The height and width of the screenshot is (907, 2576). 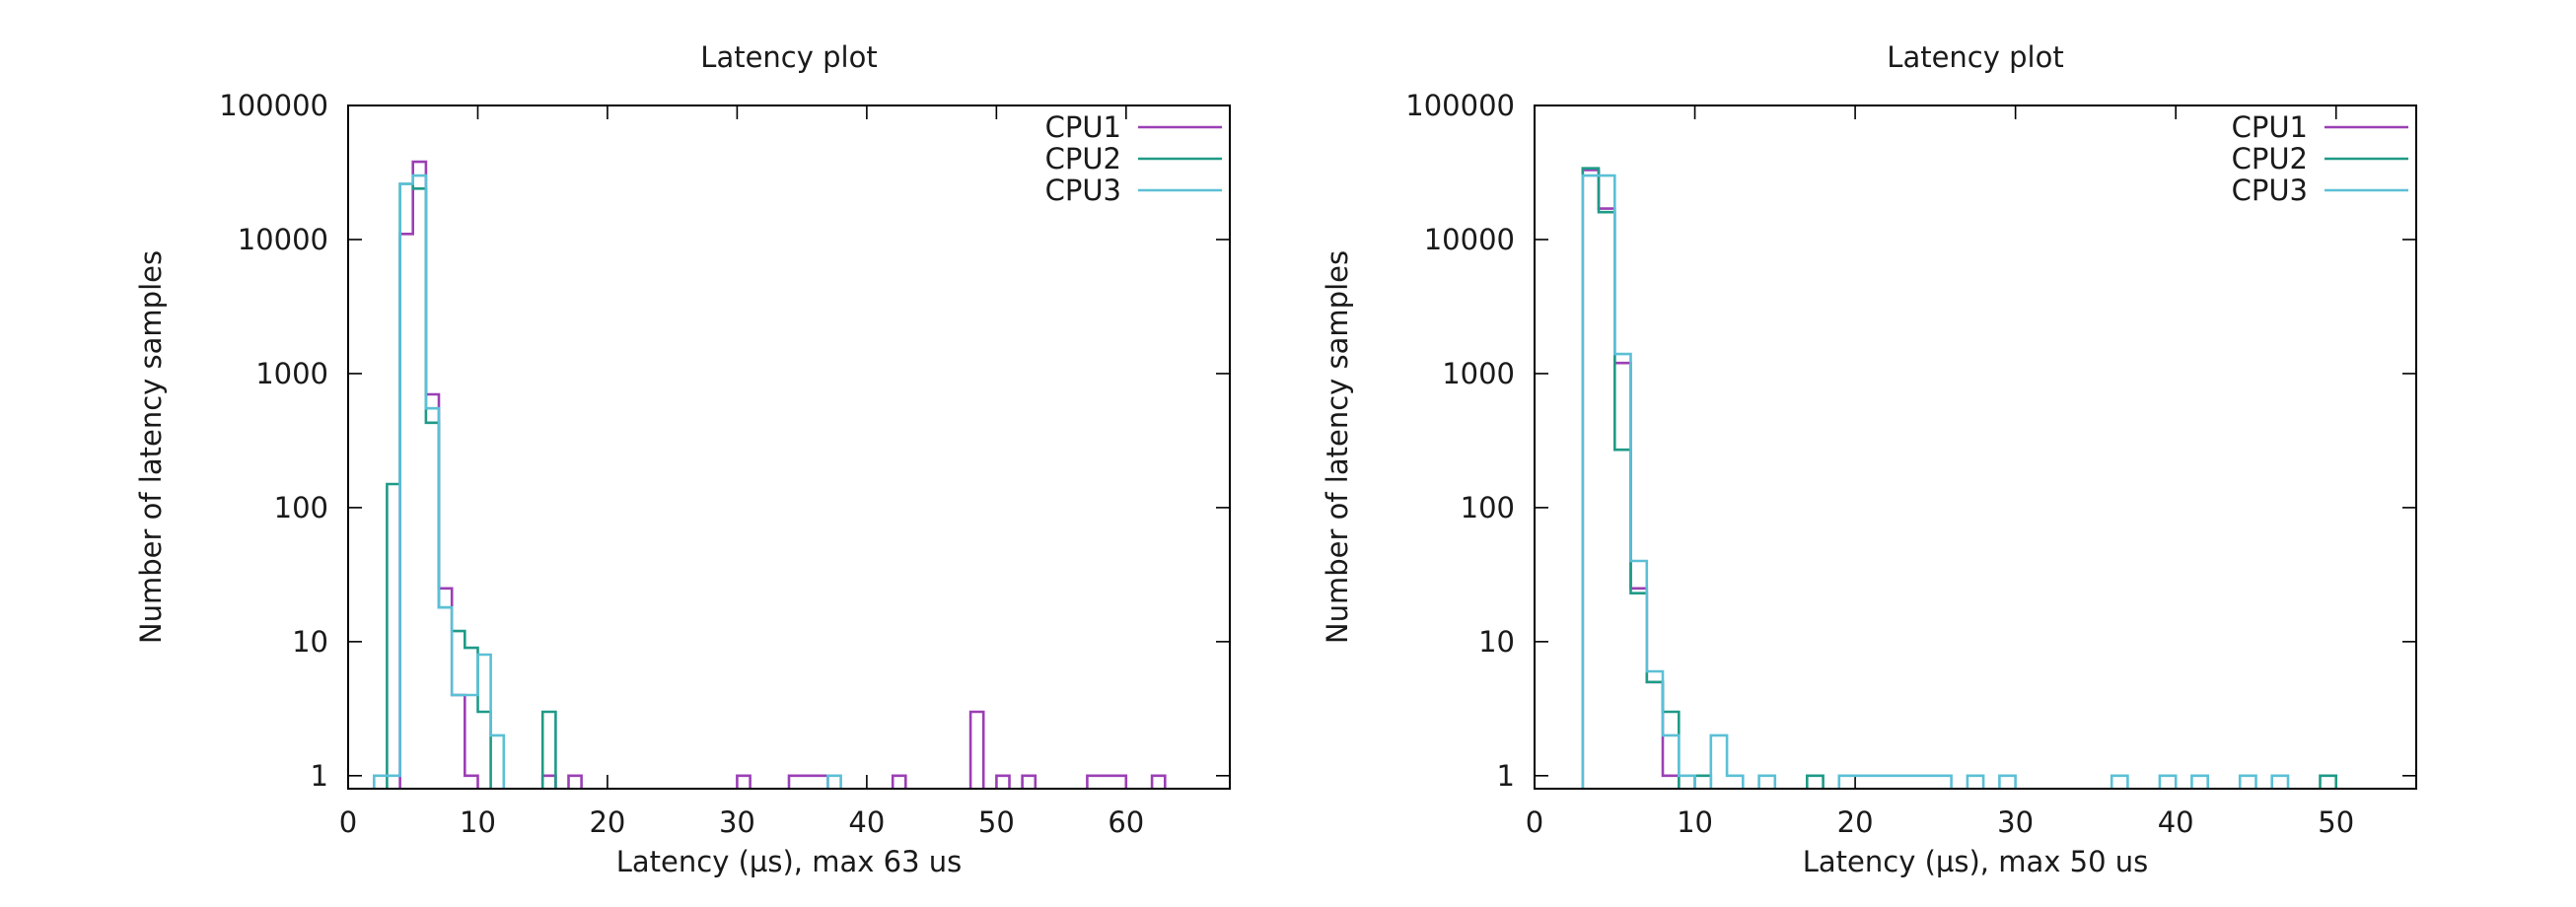 What do you see at coordinates (789, 861) in the screenshot?
I see `x-axis-label: Latency (µs), max 63 us` at bounding box center [789, 861].